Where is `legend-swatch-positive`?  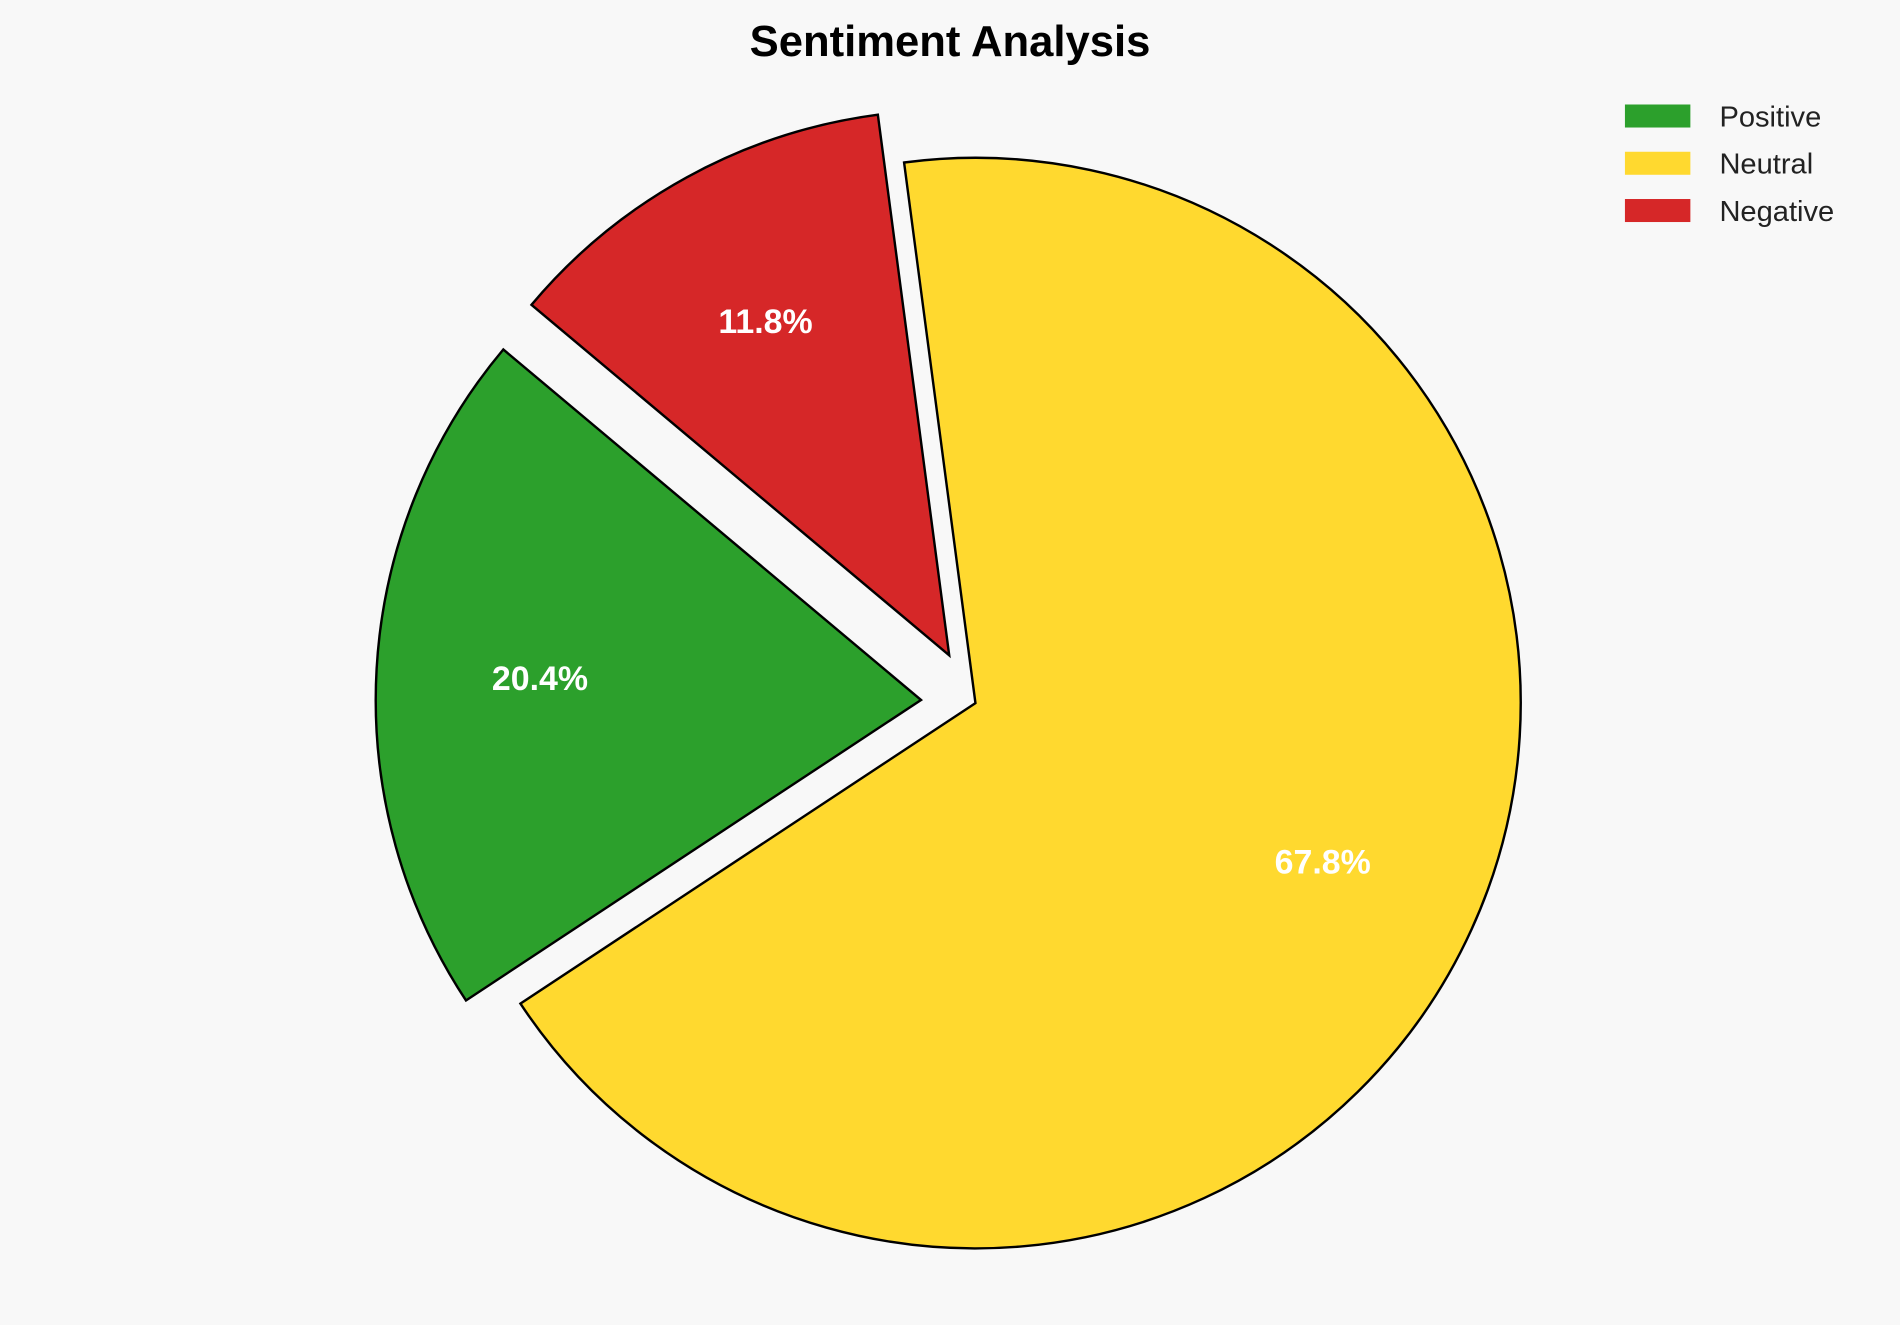 legend-swatch-positive is located at coordinates (1657, 116).